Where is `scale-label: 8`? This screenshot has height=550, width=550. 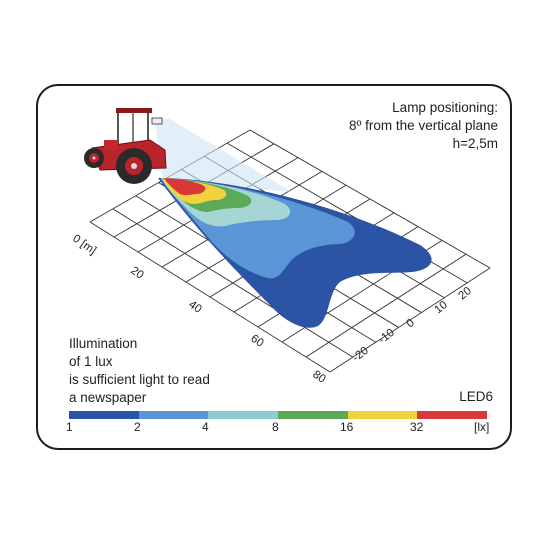
scale-label: 8 is located at coordinates (275, 427).